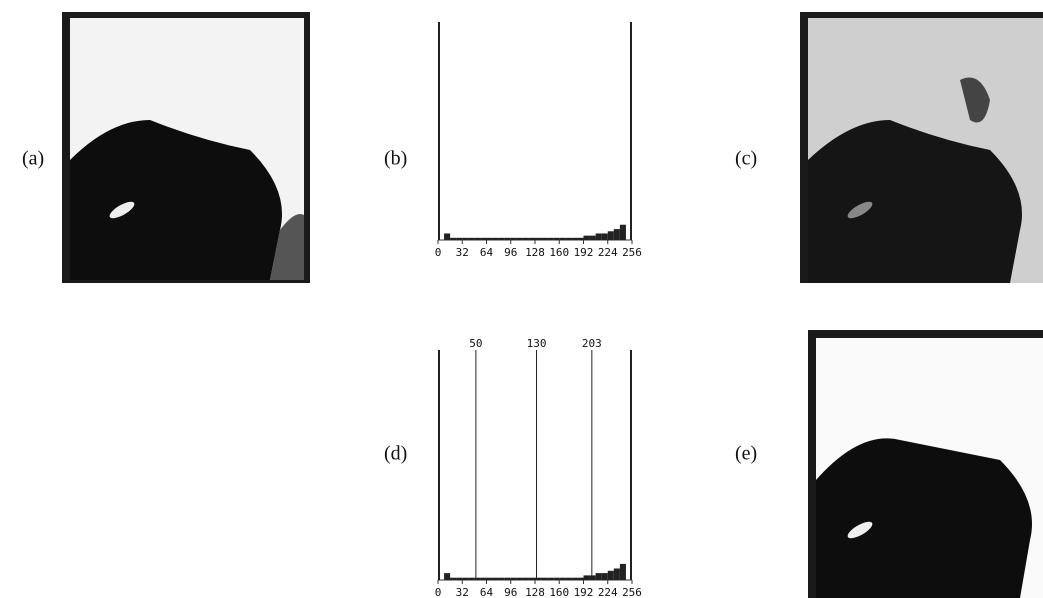  Describe the element at coordinates (475, 343) in the screenshot. I see `threshold-label: 50` at that location.